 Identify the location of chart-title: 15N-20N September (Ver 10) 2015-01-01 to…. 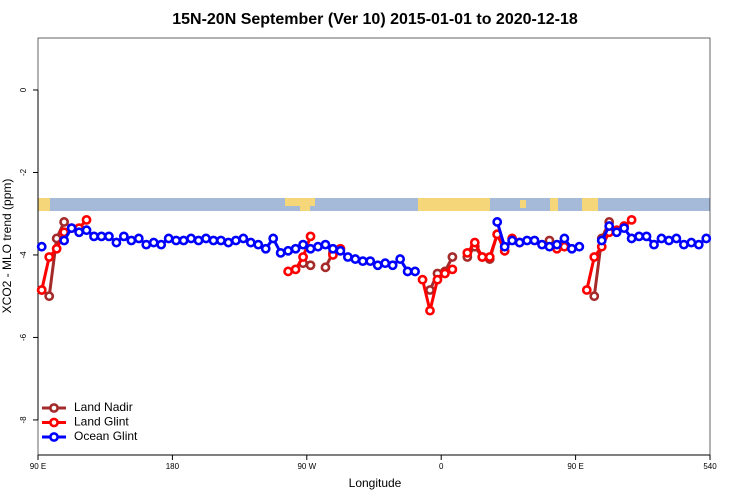
(375, 19).